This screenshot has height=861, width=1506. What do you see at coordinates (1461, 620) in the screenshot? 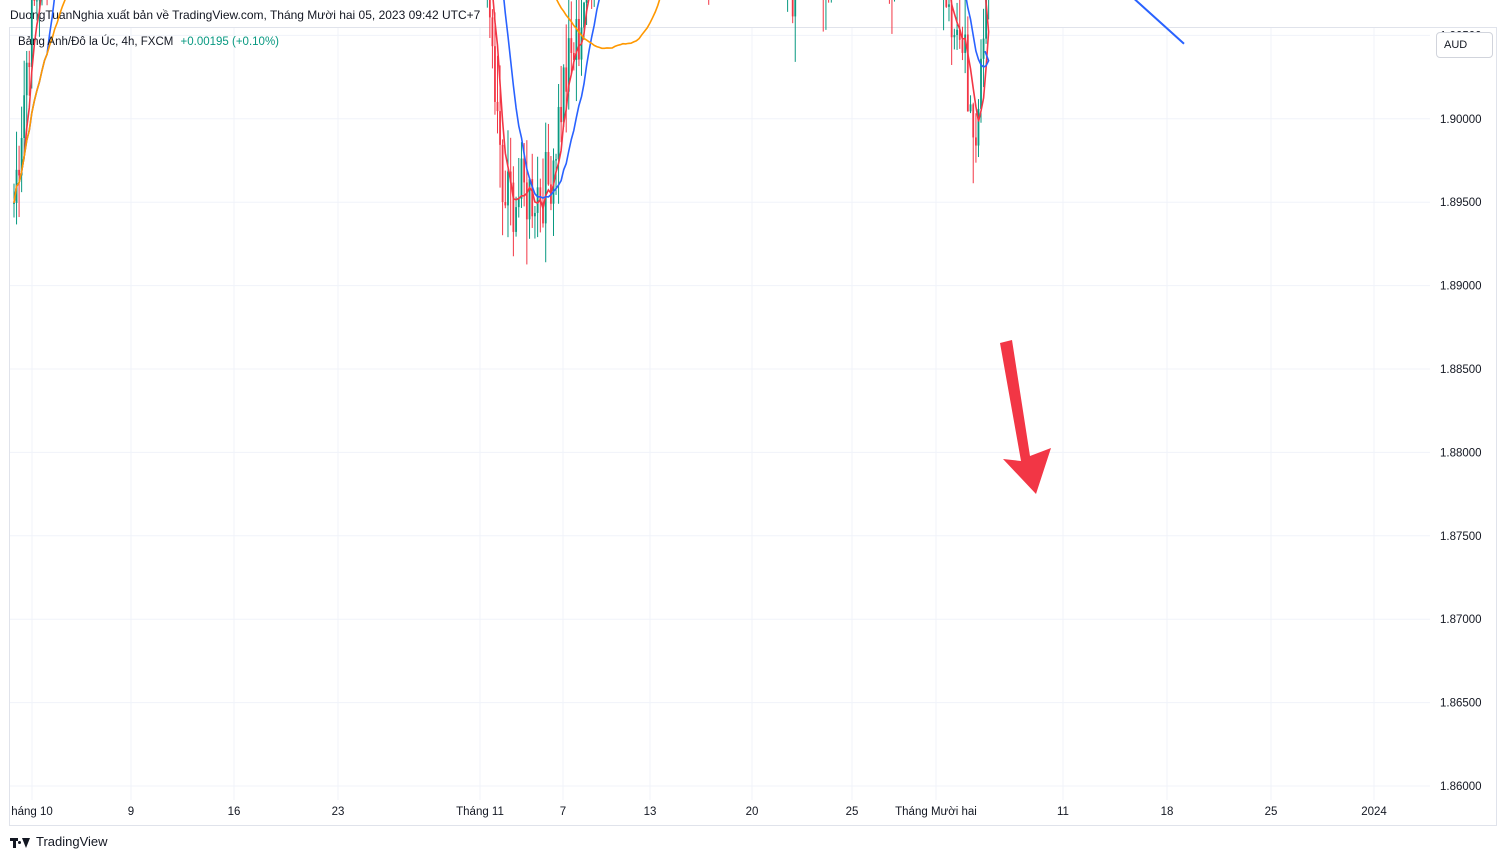
I see `price-tick-label: 1.87000` at bounding box center [1461, 620].